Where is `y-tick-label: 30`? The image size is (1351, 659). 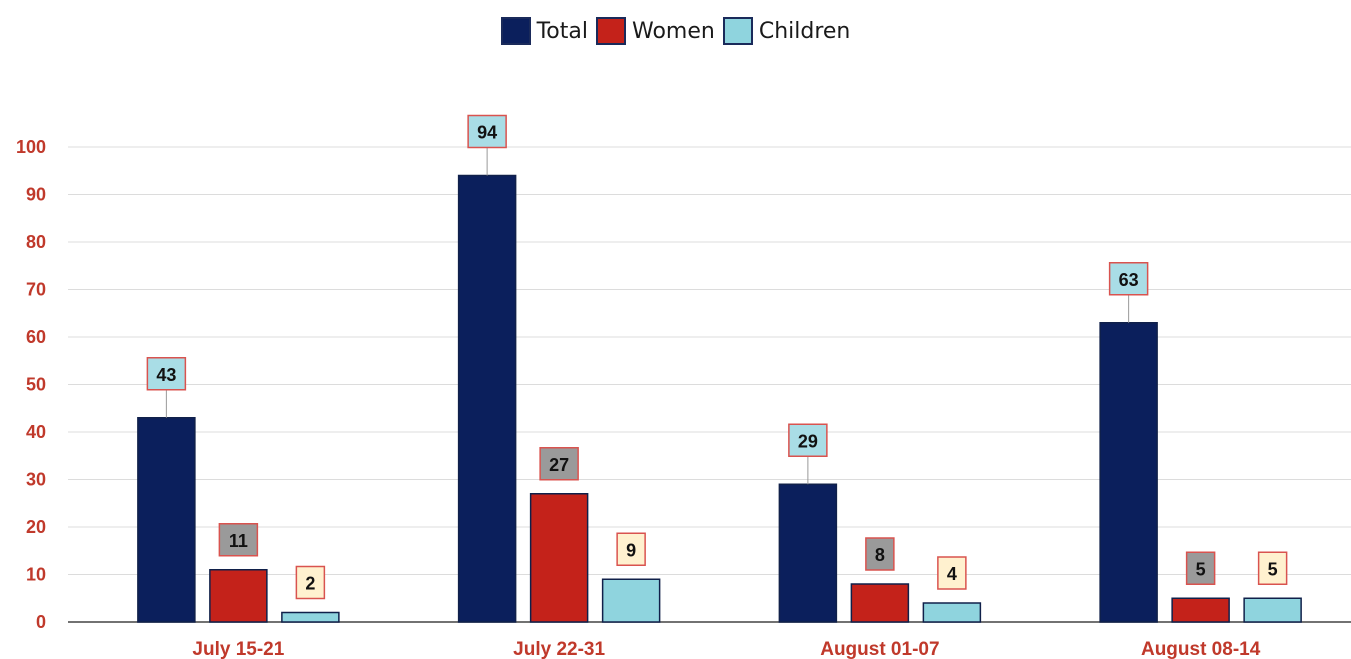
y-tick-label: 30 is located at coordinates (36, 480).